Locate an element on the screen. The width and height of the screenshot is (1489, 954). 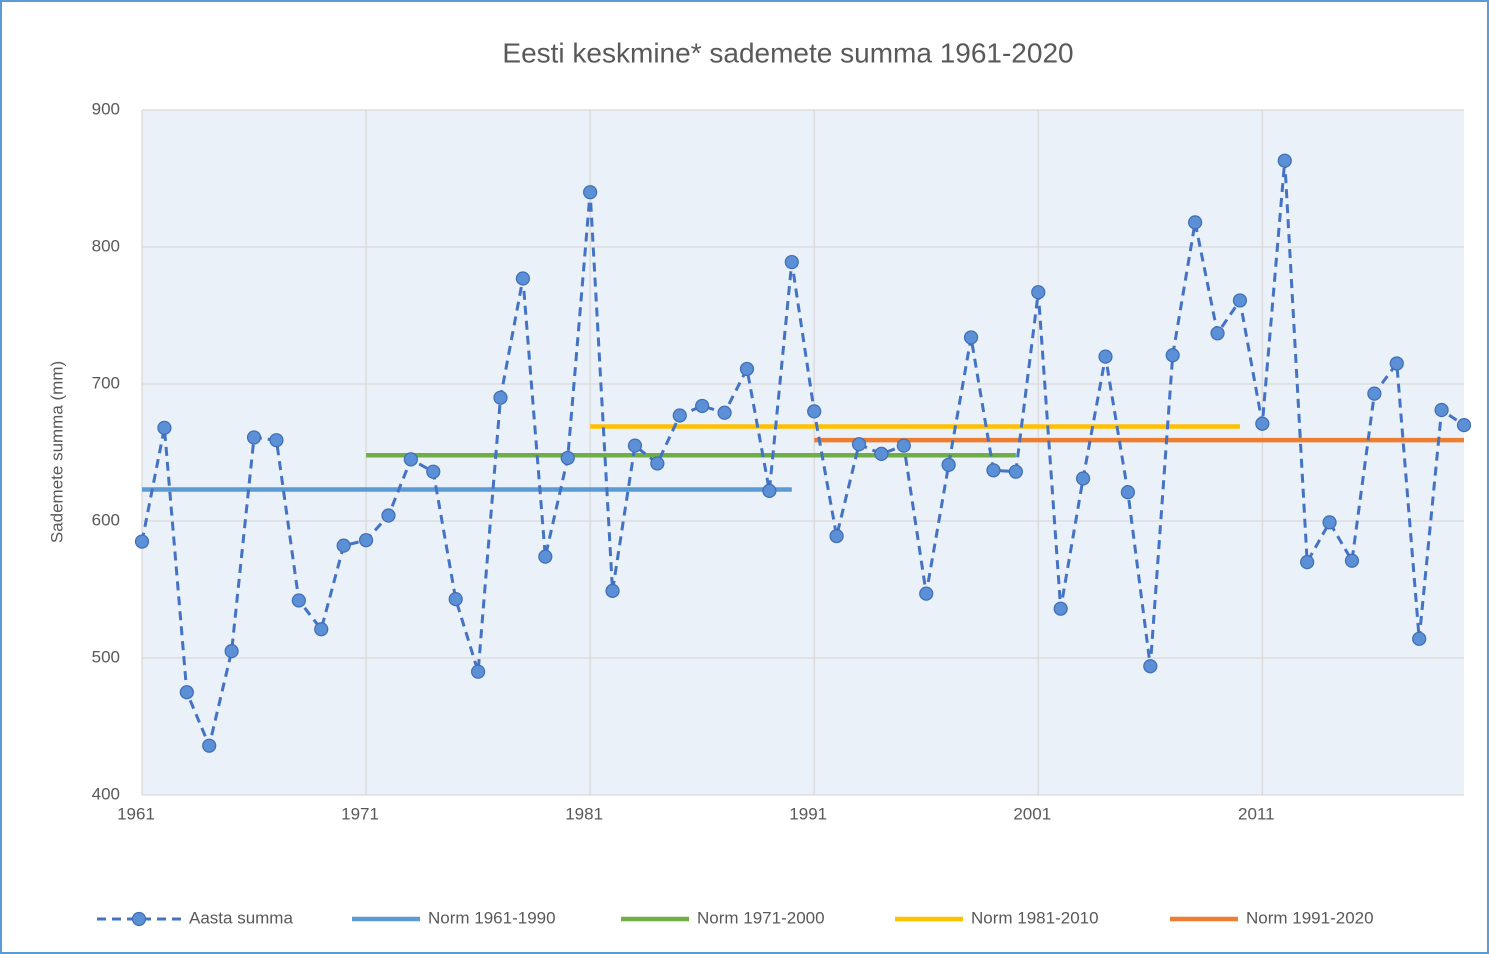
x-tick-label: 1961 is located at coordinates (136, 813).